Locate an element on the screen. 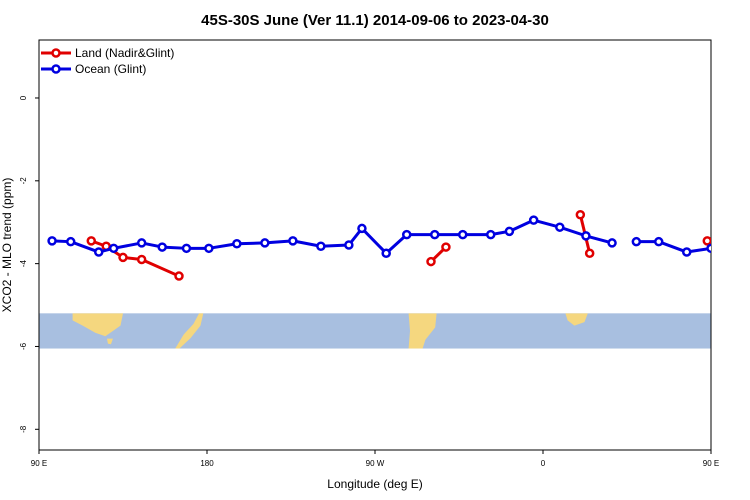  ocean-band is located at coordinates (375, 331).